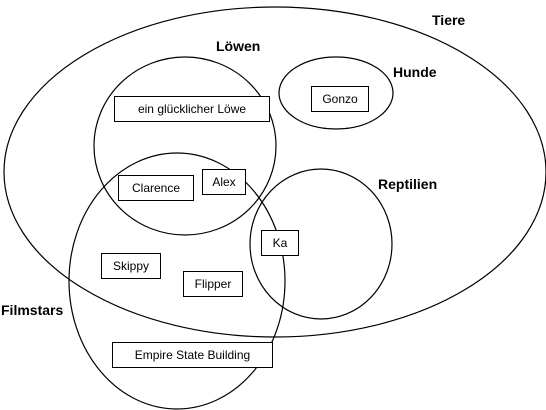  I want to click on member-skippy: Skippy, so click(131, 266).